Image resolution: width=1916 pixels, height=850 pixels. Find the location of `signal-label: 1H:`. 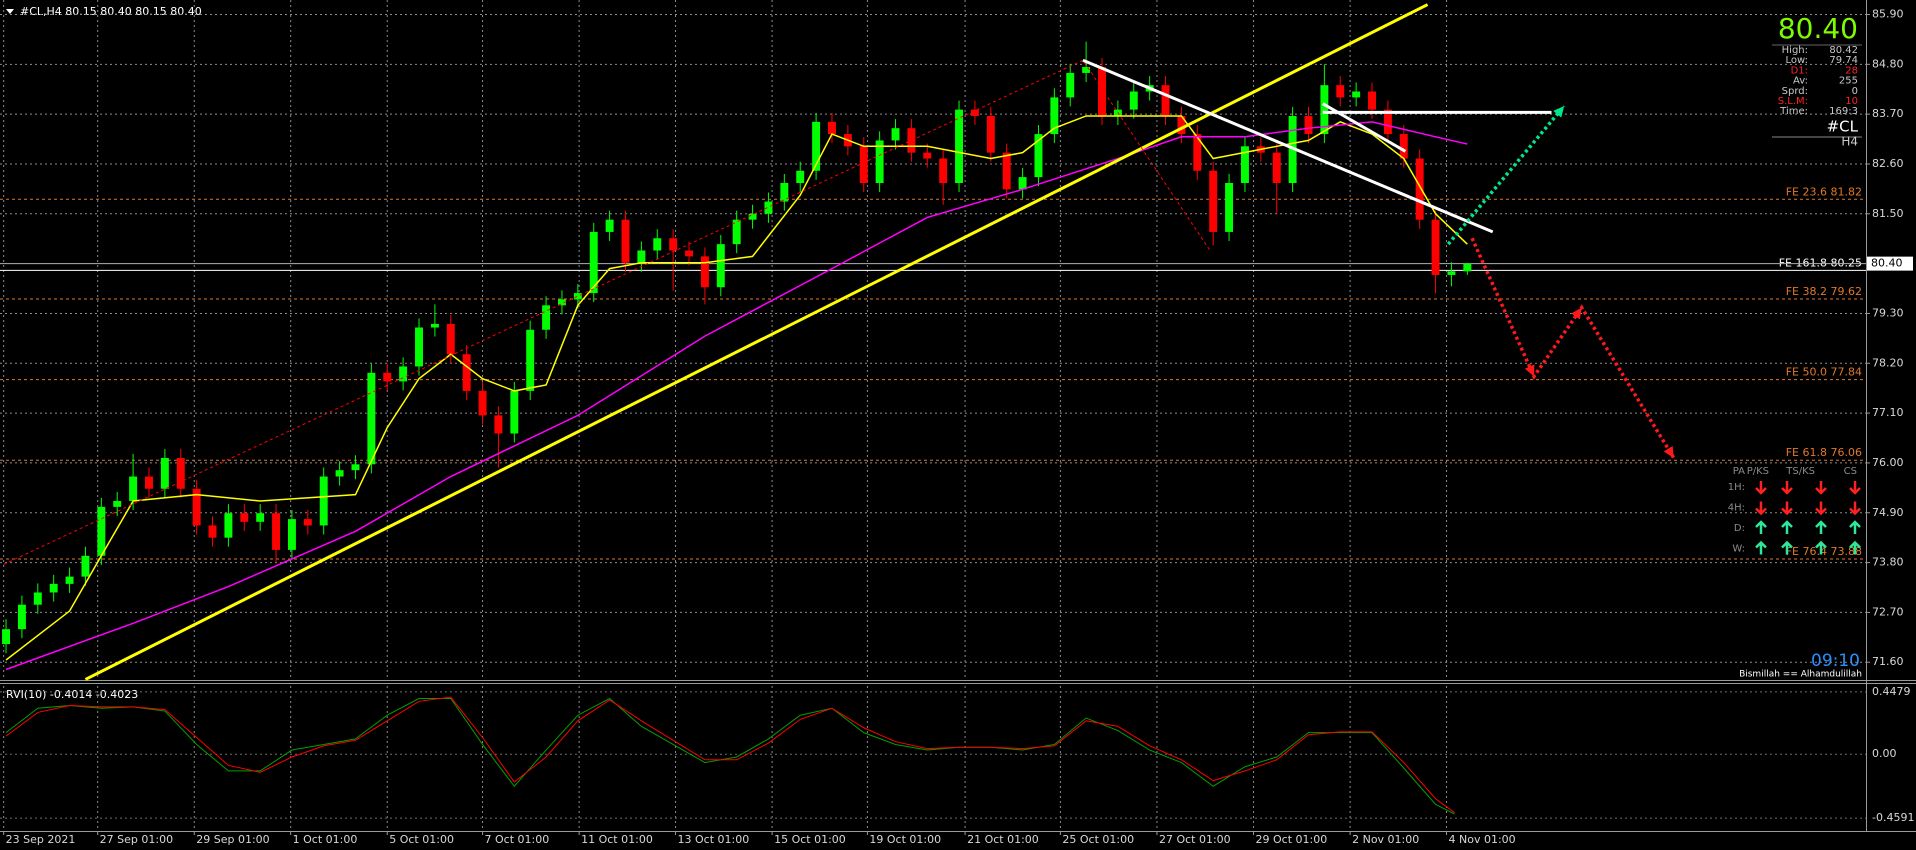

signal-label: 1H: is located at coordinates (1736, 487).